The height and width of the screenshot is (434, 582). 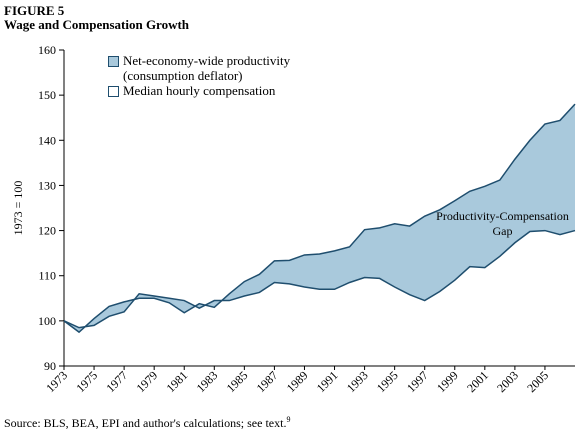 I want to click on x-tick-label: 1981, so click(x=176, y=381).